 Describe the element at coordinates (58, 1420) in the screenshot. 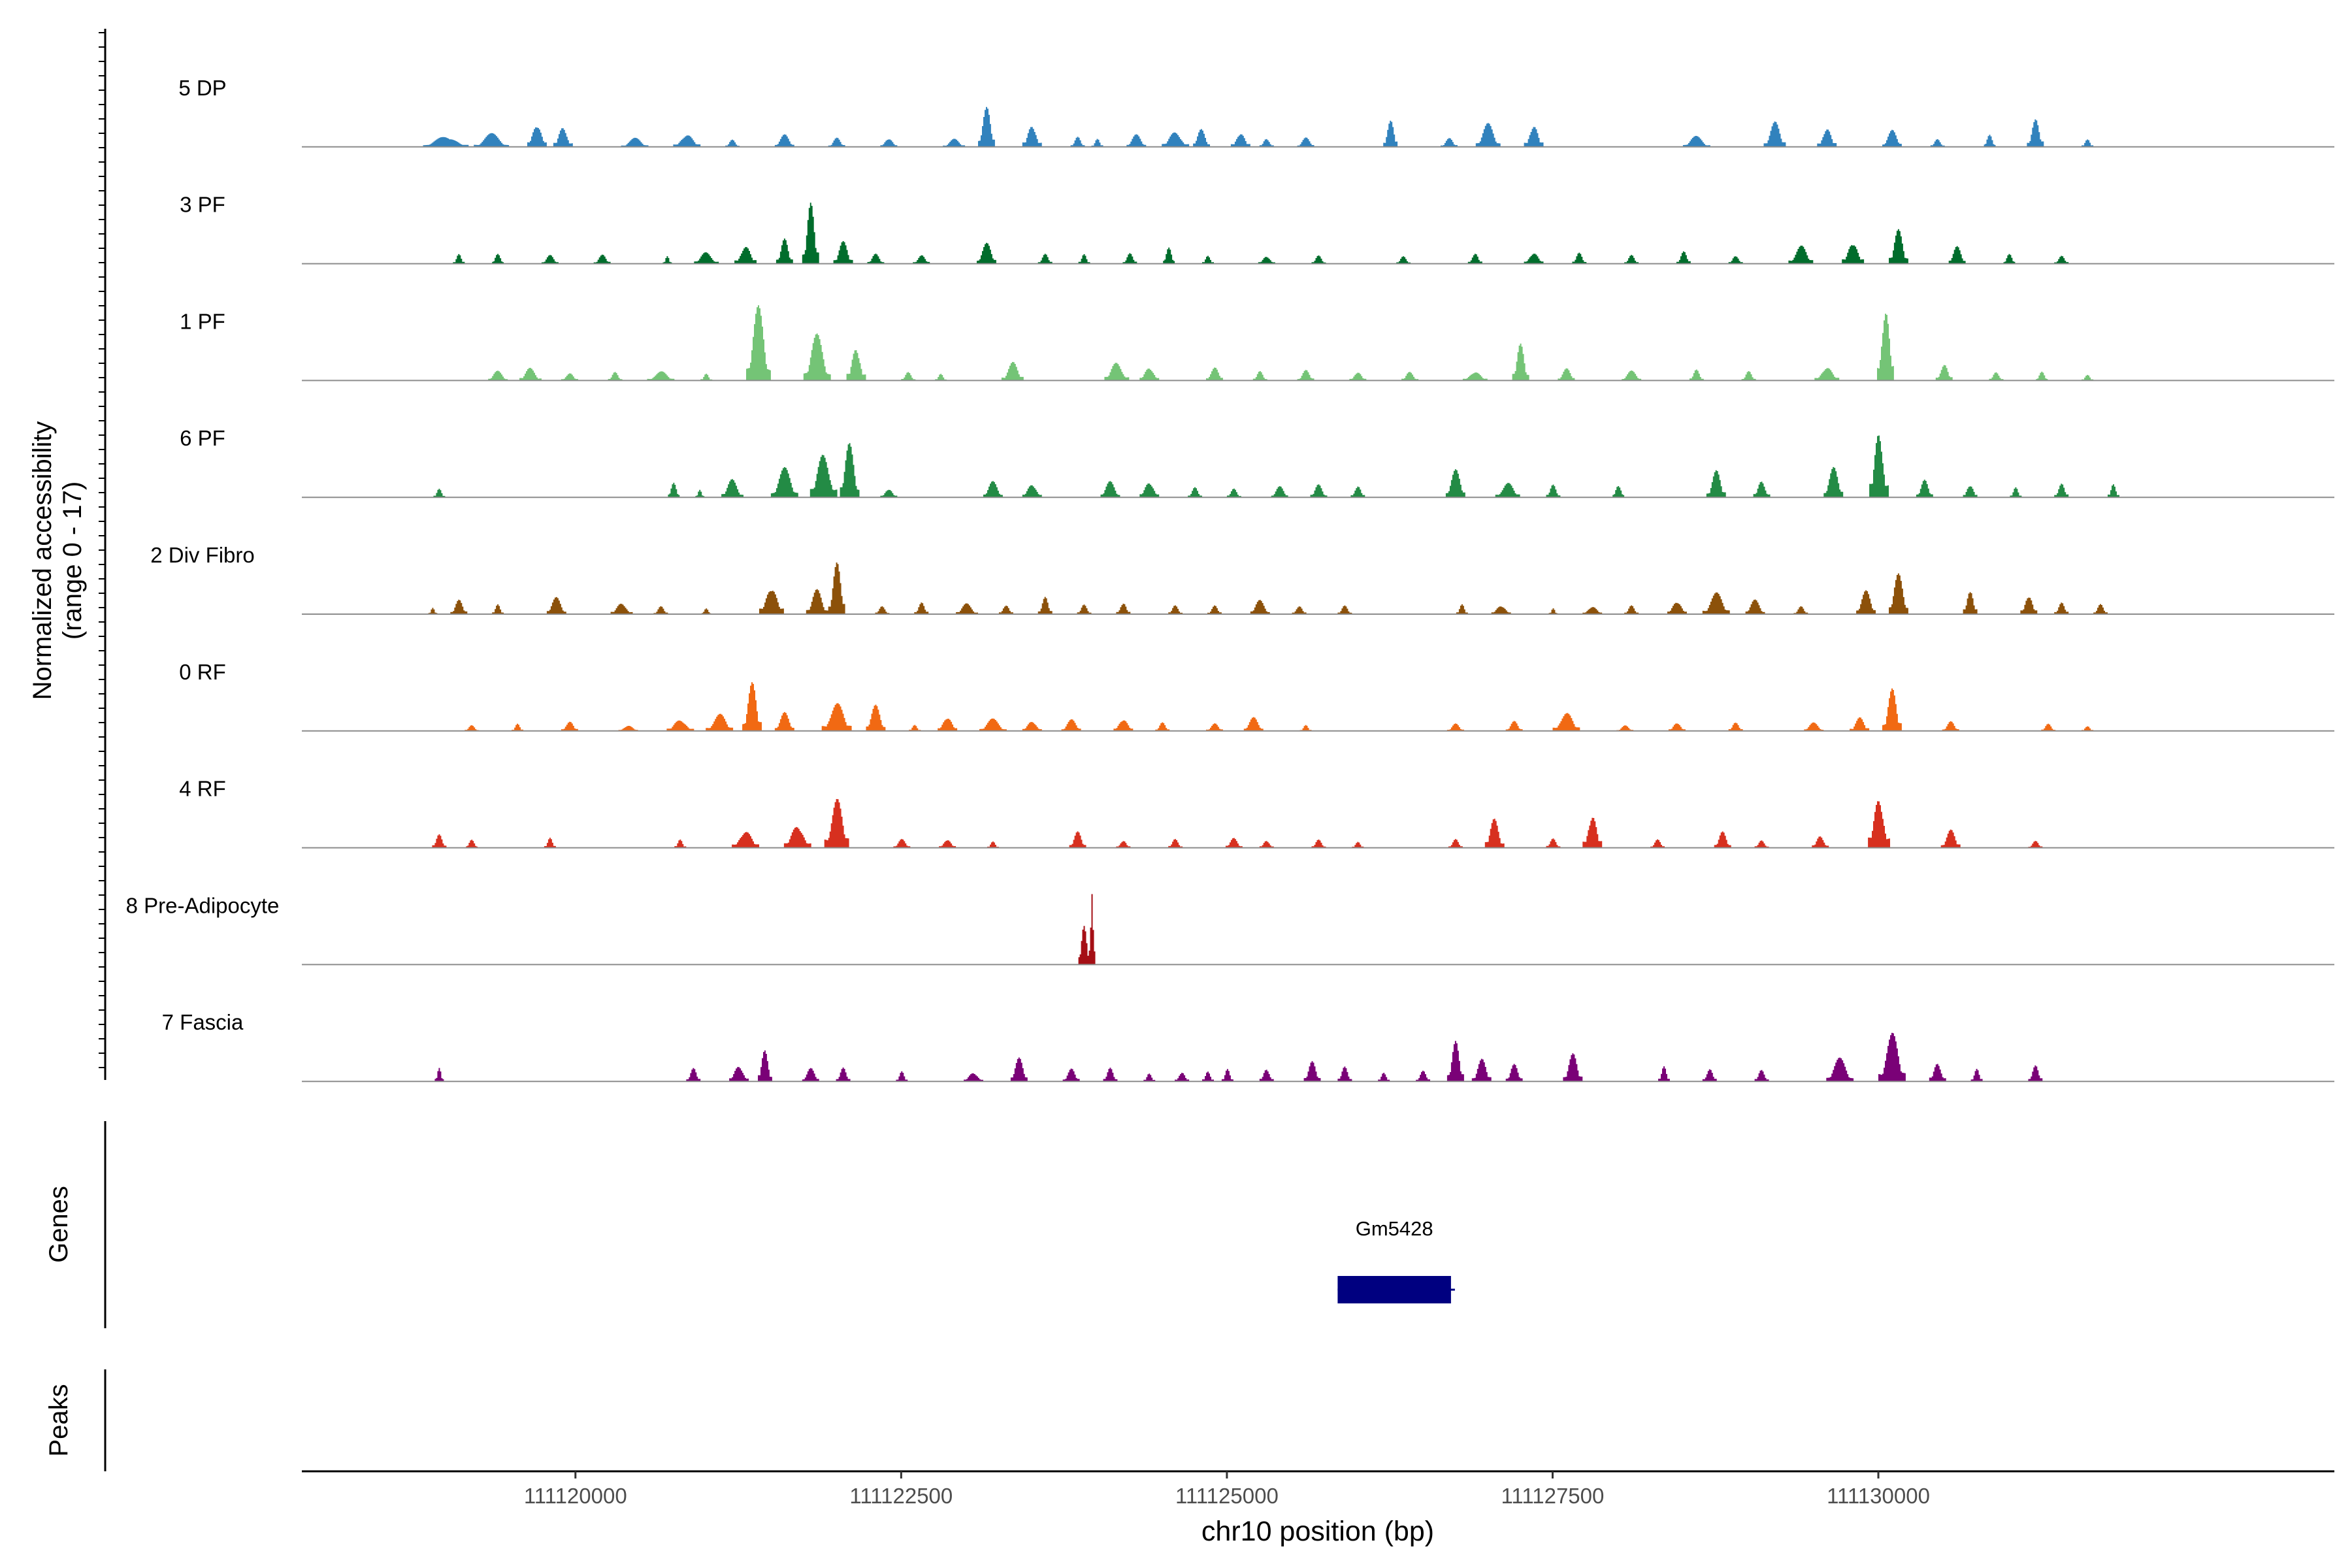

I see `peaks-panel-label: Peaks` at that location.